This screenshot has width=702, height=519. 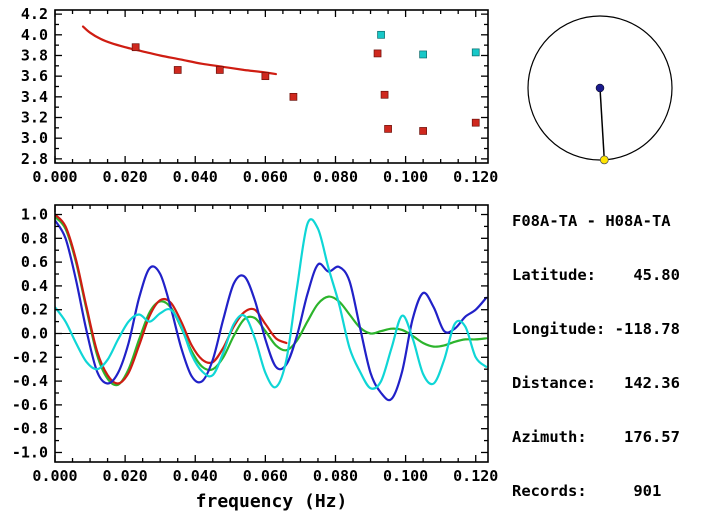 What do you see at coordinates (30, 452) in the screenshot?
I see `svg-text: -1.0` at bounding box center [30, 452].